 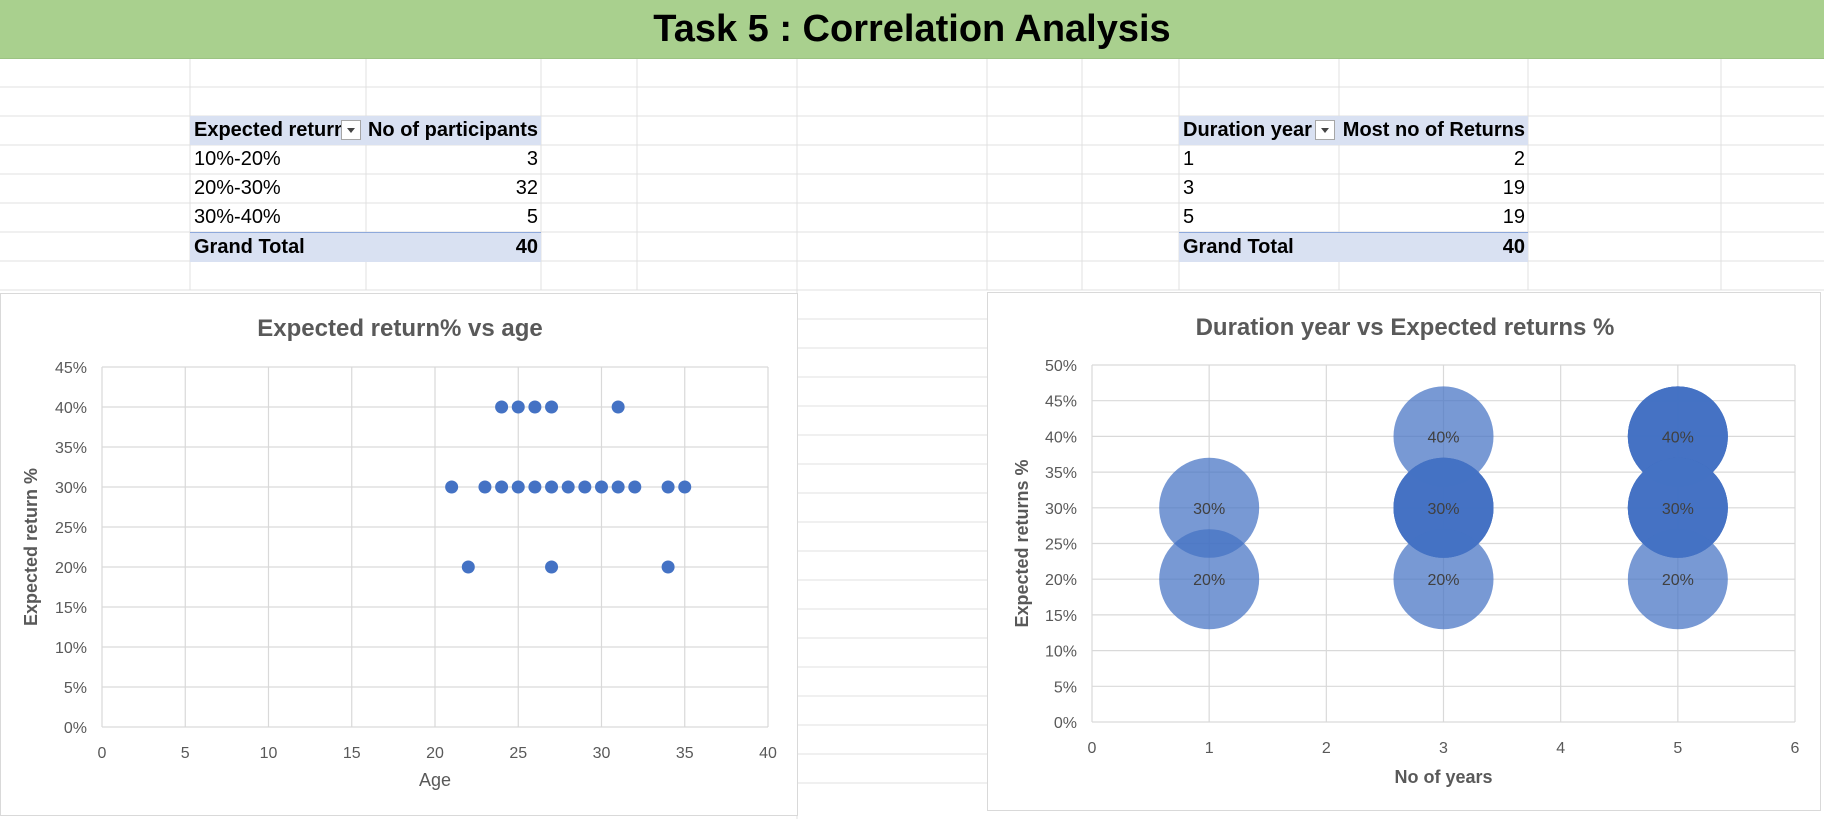 What do you see at coordinates (1022, 543) in the screenshot?
I see `y-axis-label: Expected returns %` at bounding box center [1022, 543].